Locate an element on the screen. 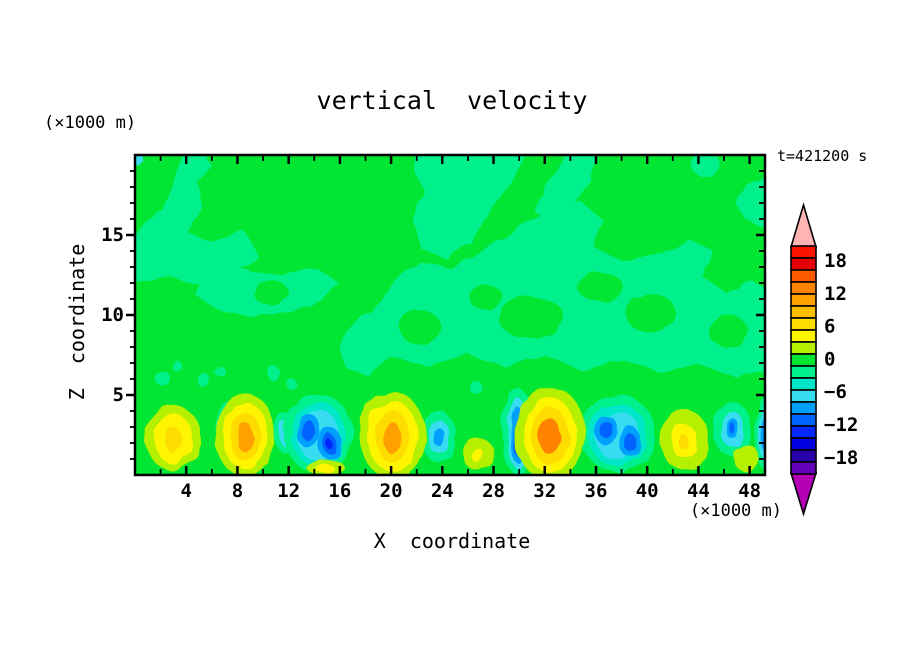 The height and width of the screenshot is (654, 904). z-axis-unit-label: (×1000 m) is located at coordinates (90, 123).